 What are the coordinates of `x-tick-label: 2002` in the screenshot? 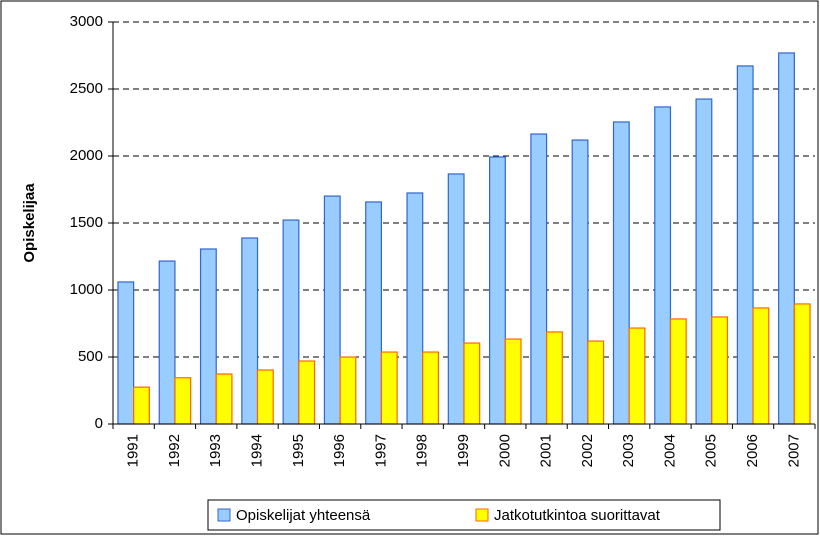 It's located at (587, 450).